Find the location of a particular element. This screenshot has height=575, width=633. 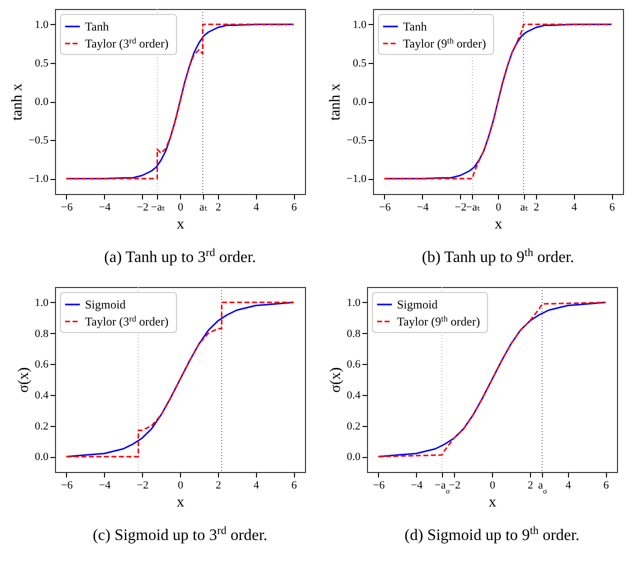

text: (a) Tanh up to 3$^{rd}$ order. is located at coordinates (180, 256).